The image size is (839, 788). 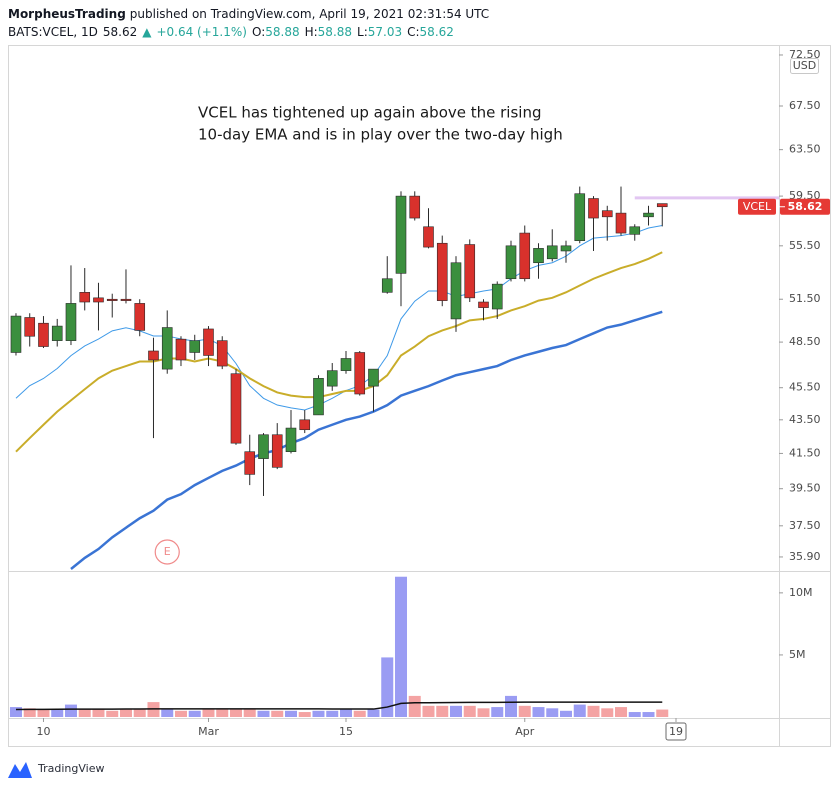 I want to click on y-tick-label: 45.50, so click(x=805, y=387).